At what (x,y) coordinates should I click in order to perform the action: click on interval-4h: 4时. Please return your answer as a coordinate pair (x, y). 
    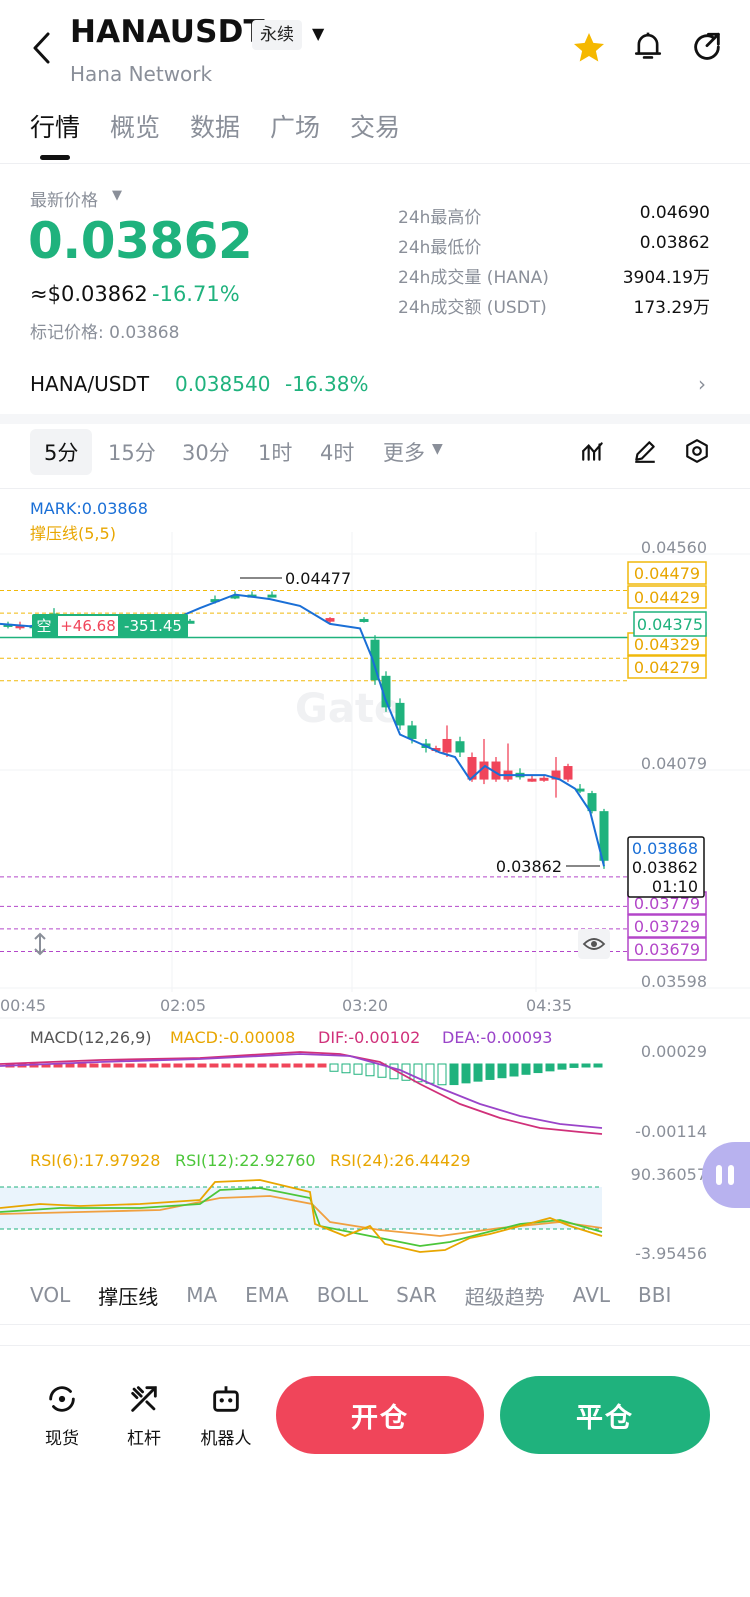
    Looking at the image, I should click on (337, 453).